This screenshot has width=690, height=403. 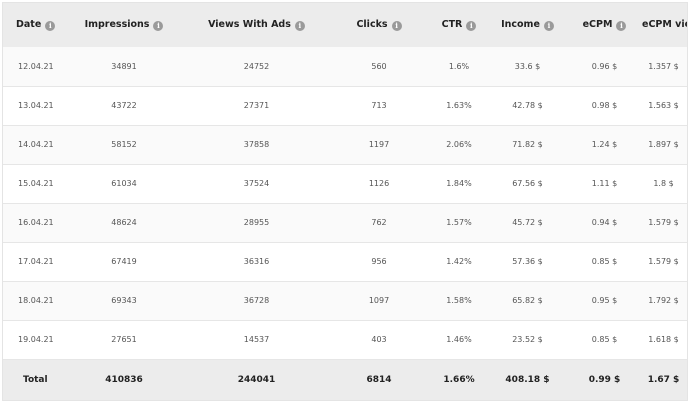 What do you see at coordinates (379, 339) in the screenshot?
I see `cell-clicks: 403` at bounding box center [379, 339].